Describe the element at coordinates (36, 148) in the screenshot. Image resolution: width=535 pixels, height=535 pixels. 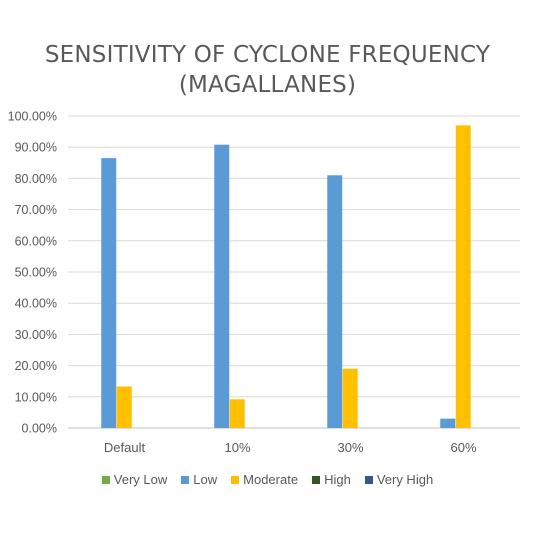
I see `y-tick-label: 90.00%` at that location.